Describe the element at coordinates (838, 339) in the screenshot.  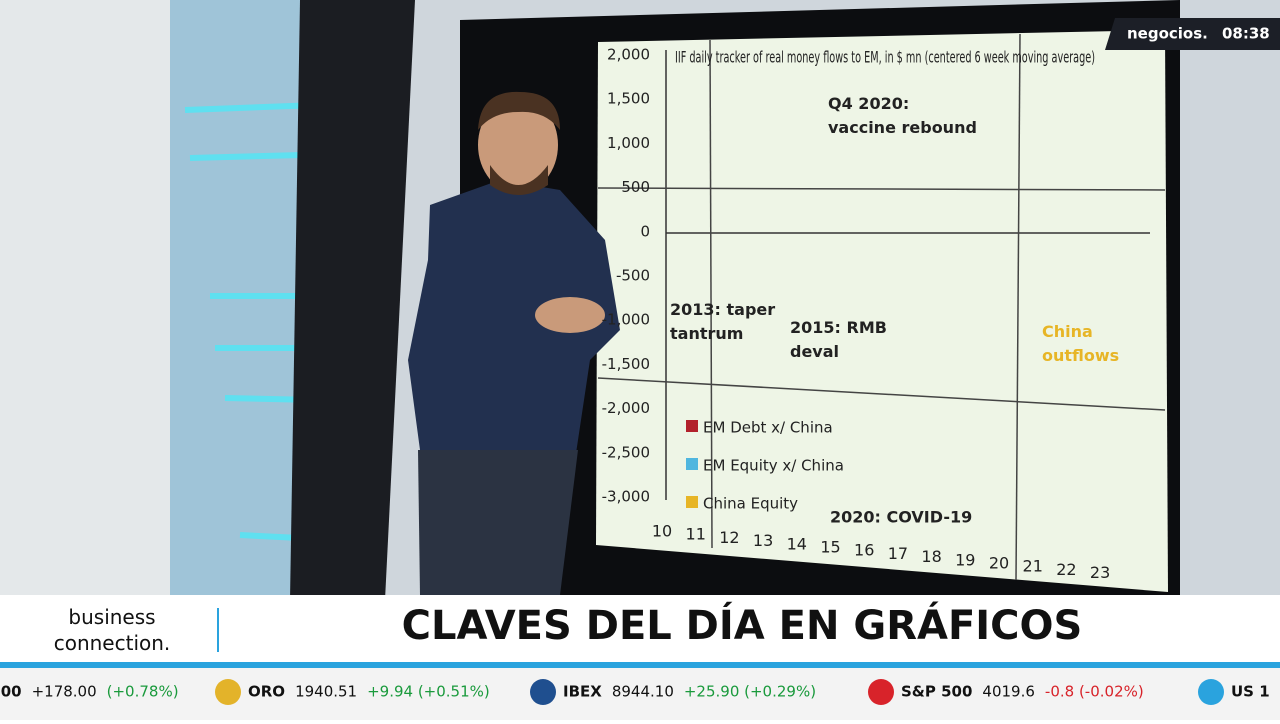
I see `annotation: 2015: RMB deval` at that location.